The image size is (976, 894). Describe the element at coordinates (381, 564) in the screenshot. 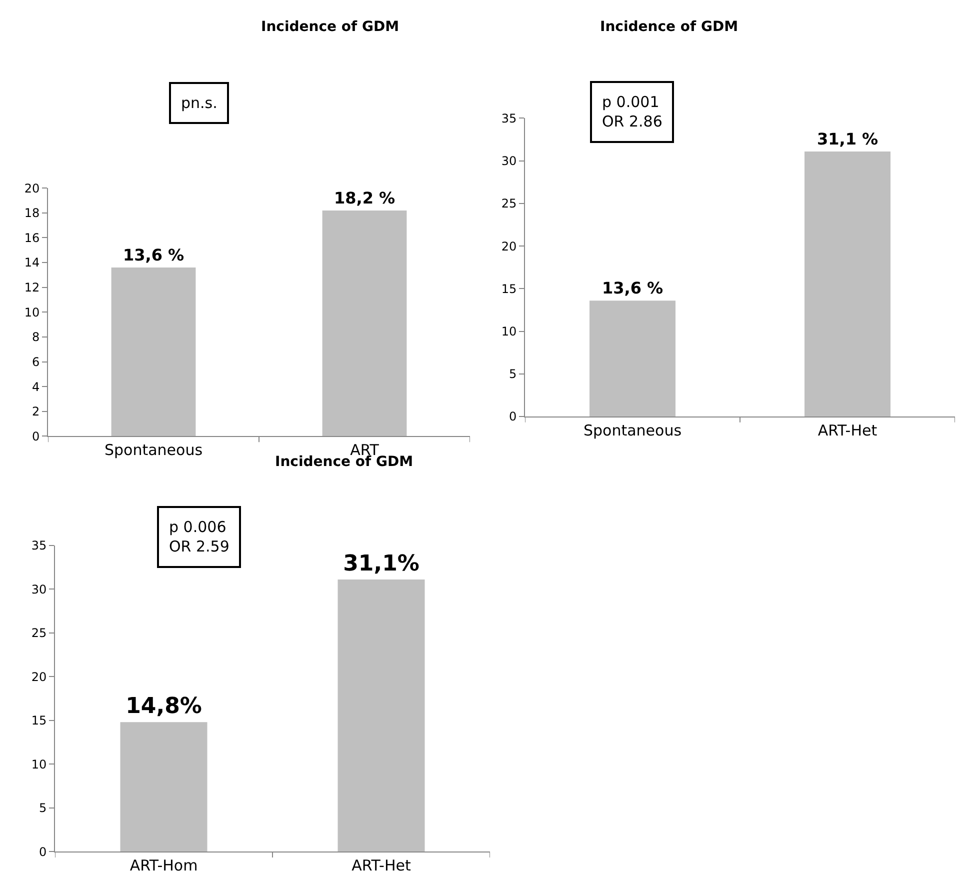

I see `data-label: 31,1%` at that location.